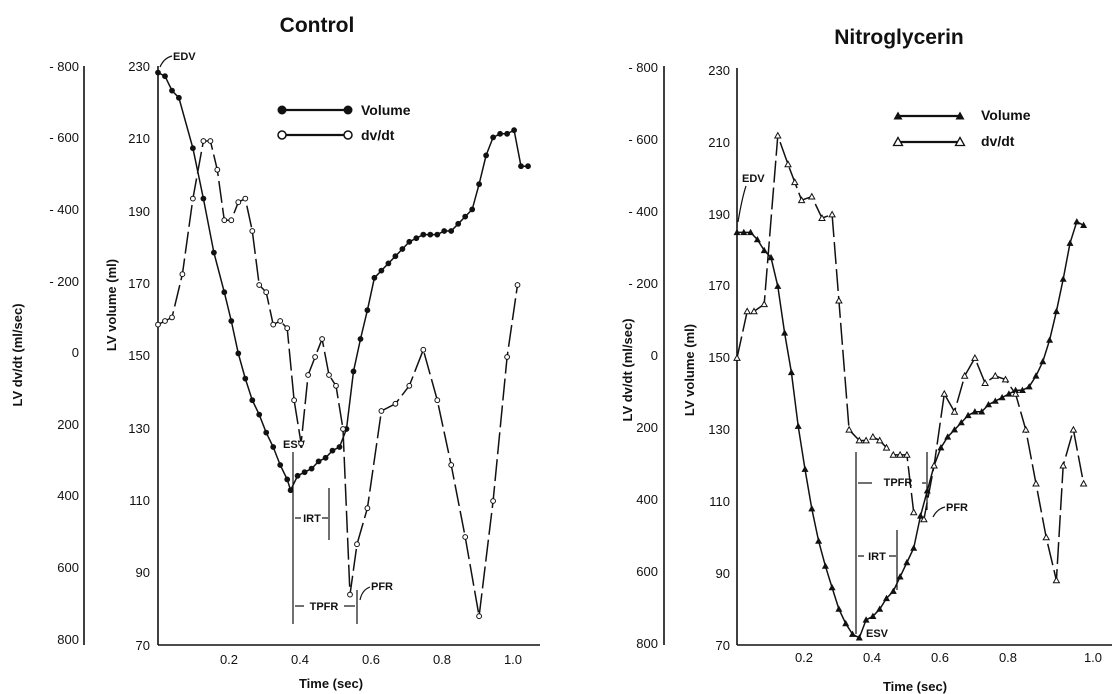 Image resolution: width=1113 pixels, height=694 pixels. What do you see at coordinates (139, 356) in the screenshot?
I see `volume-tick-labels: 230 210 190 170 150 130 110 90 70` at bounding box center [139, 356].